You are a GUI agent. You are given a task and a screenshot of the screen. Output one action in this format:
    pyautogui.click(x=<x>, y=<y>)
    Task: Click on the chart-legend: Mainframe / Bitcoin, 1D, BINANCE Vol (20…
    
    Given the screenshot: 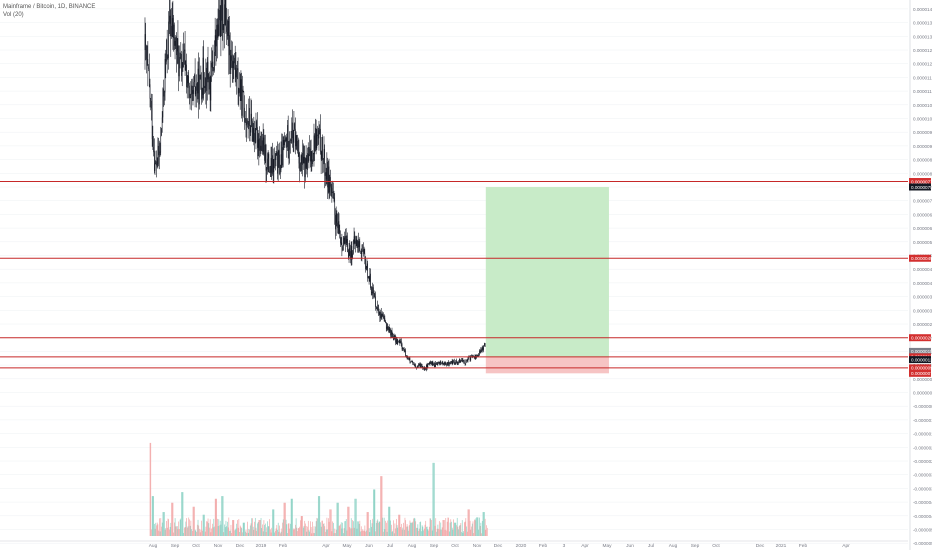 What is the action you would take?
    pyautogui.click(x=49, y=11)
    